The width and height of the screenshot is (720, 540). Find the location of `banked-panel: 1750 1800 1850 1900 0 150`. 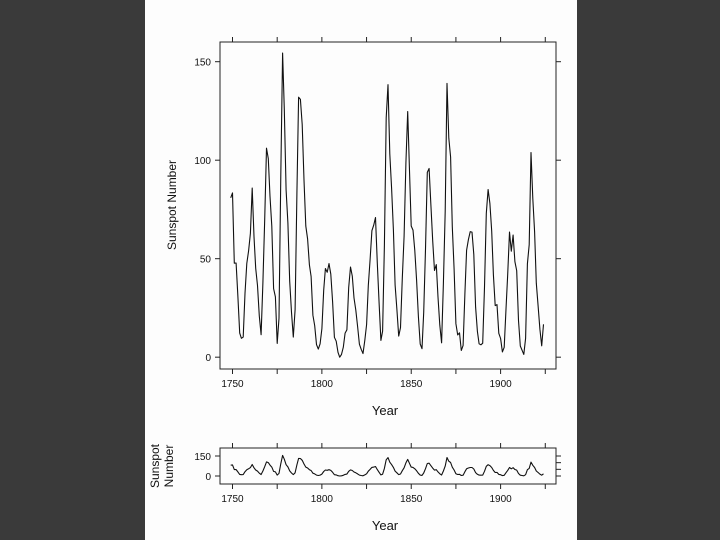

banked-panel: 1750 1800 1850 1900 0 150 is located at coordinates (377, 474).